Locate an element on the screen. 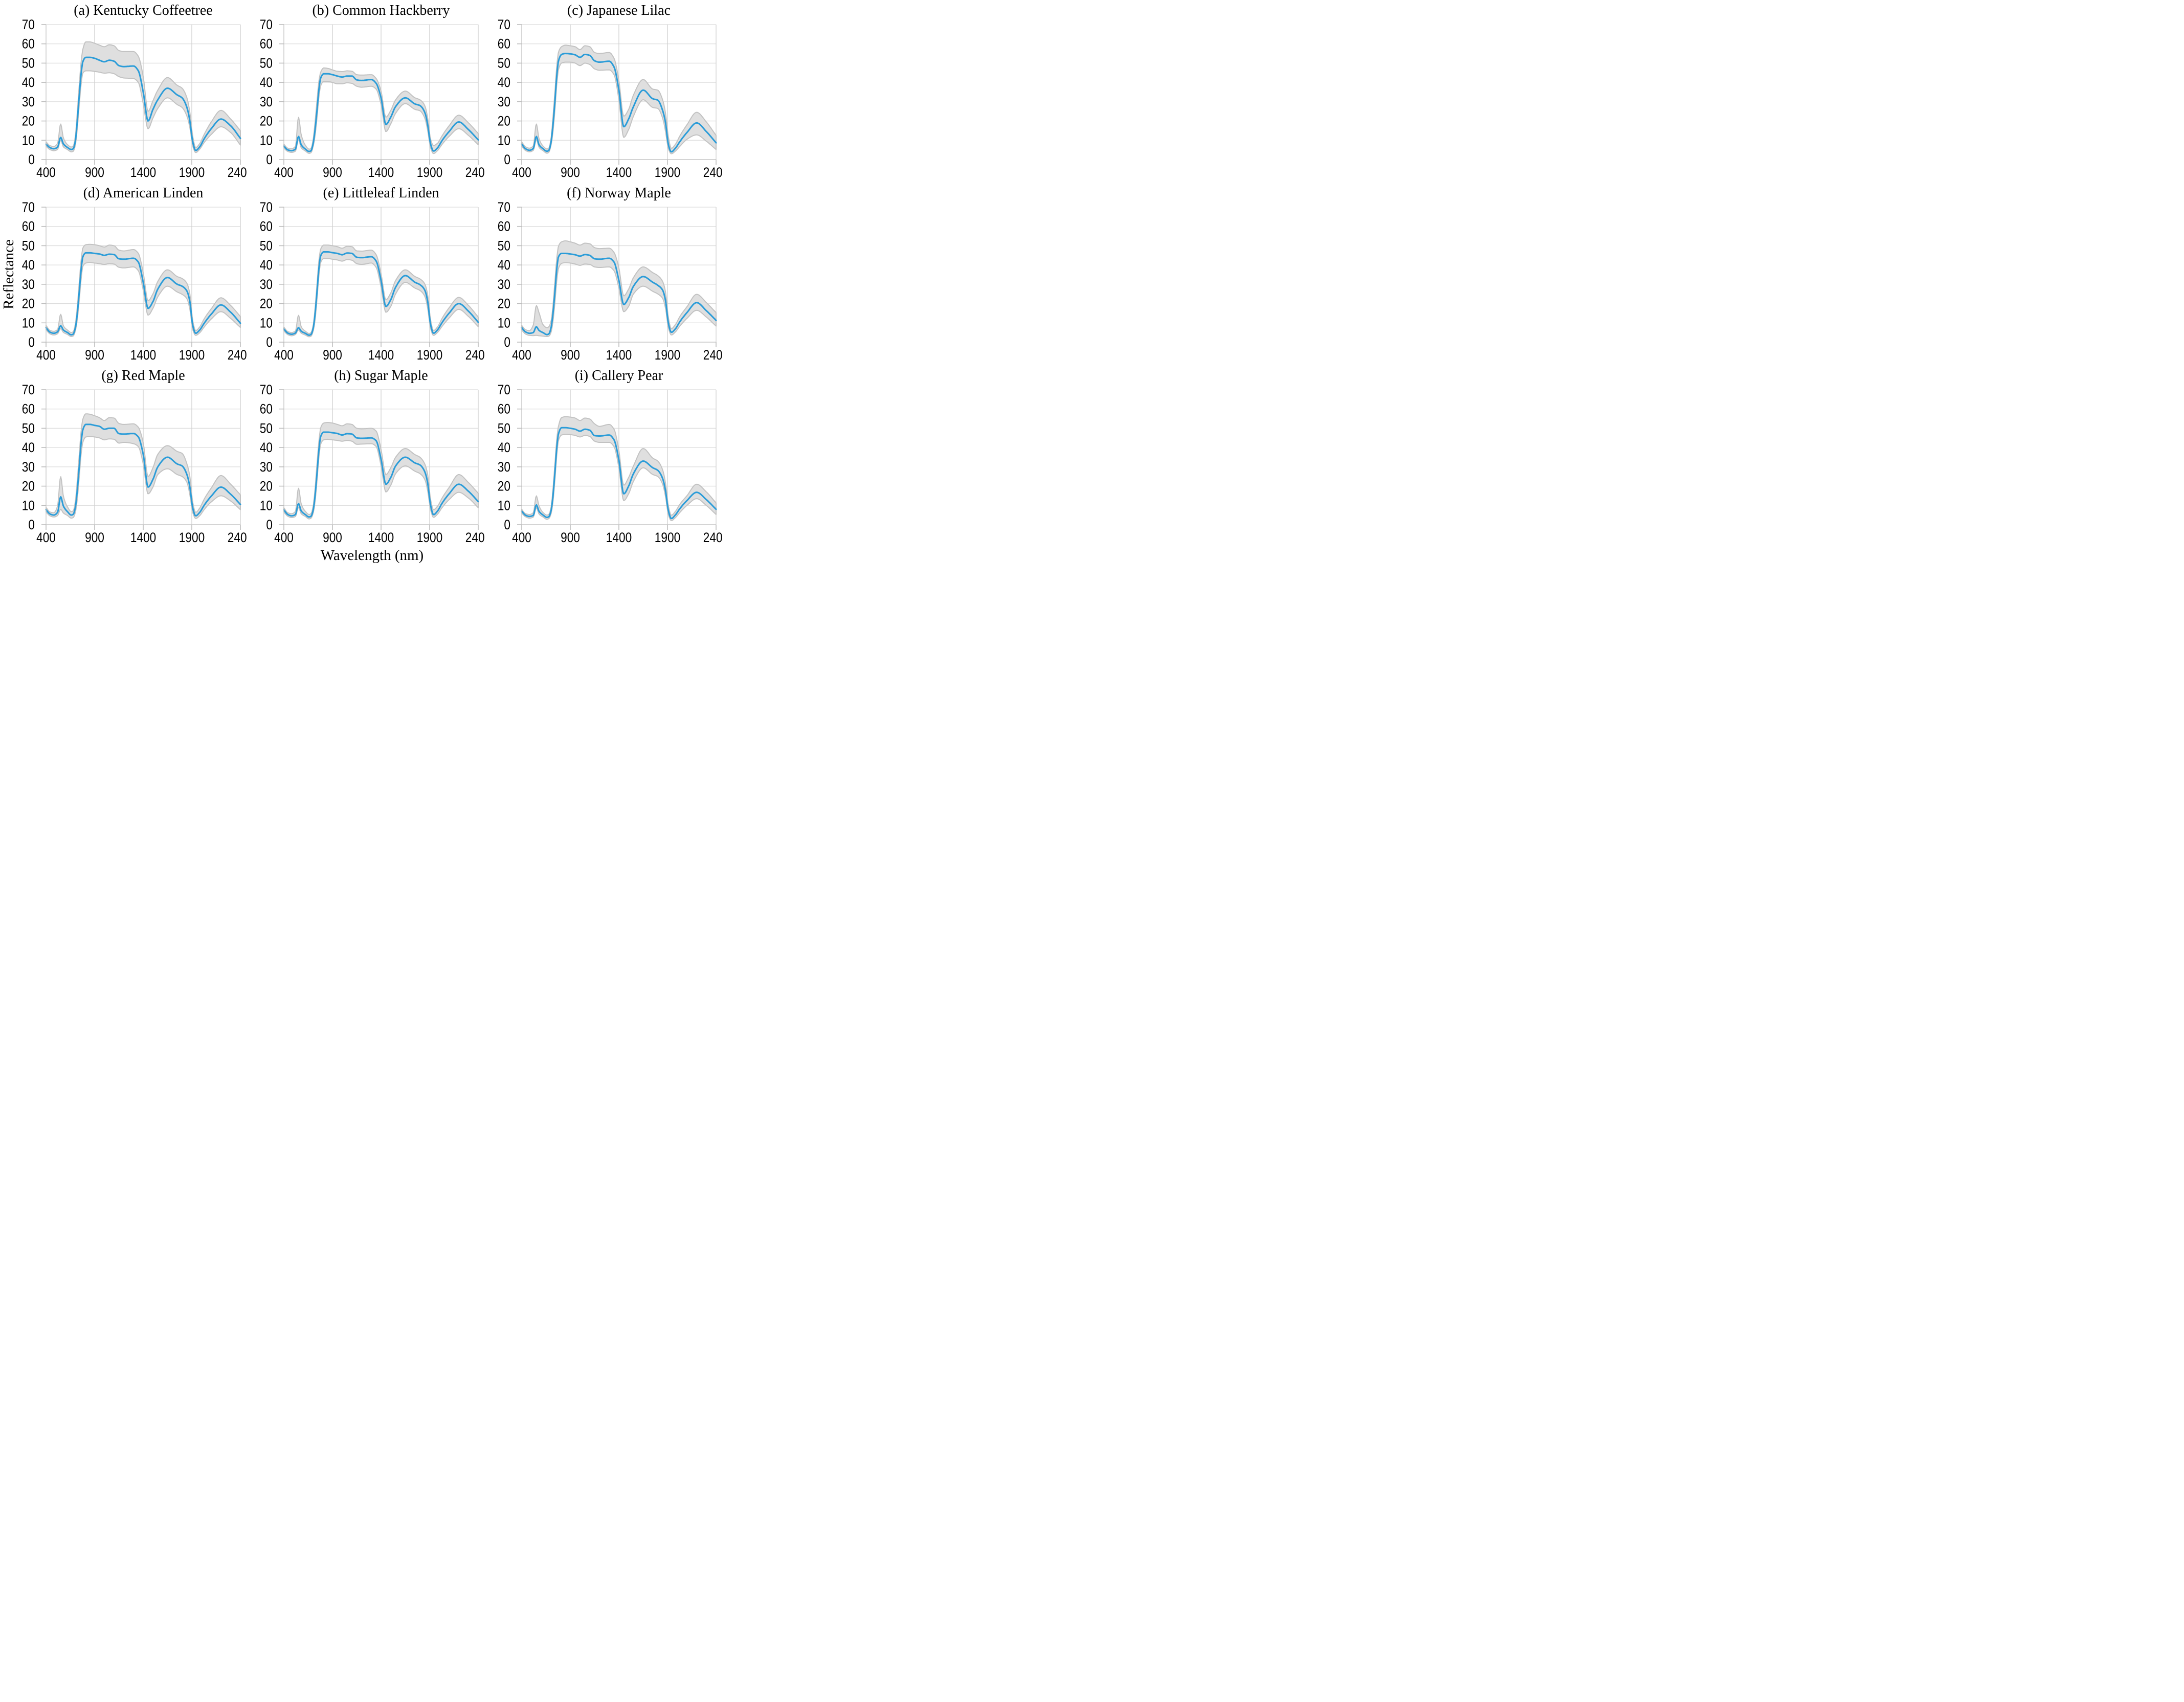 This screenshot has width=2184, height=1702. subplot-i-title: (i) Callery Pear is located at coordinates (618, 376).